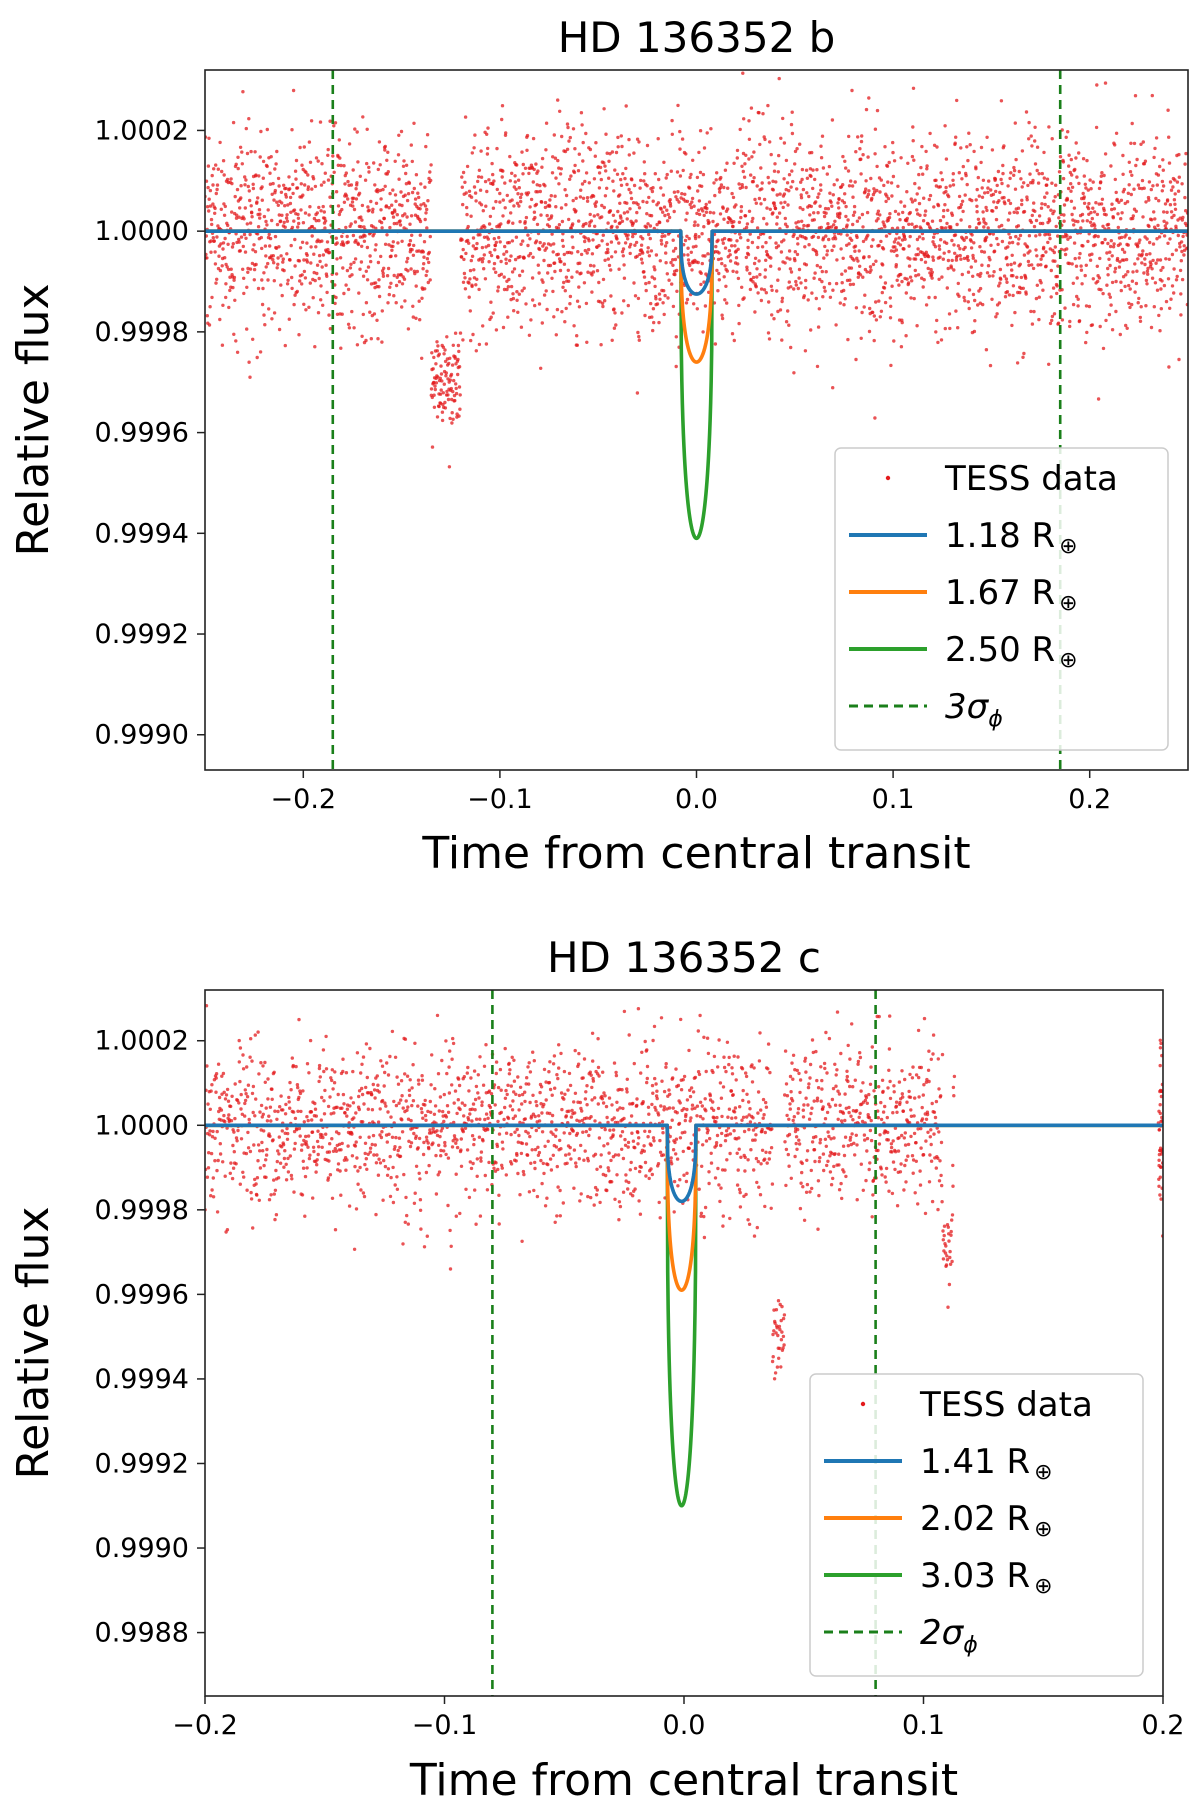 The width and height of the screenshot is (1200, 1804). Describe the element at coordinates (1001, 599) in the screenshot. I see `legend-box` at that location.